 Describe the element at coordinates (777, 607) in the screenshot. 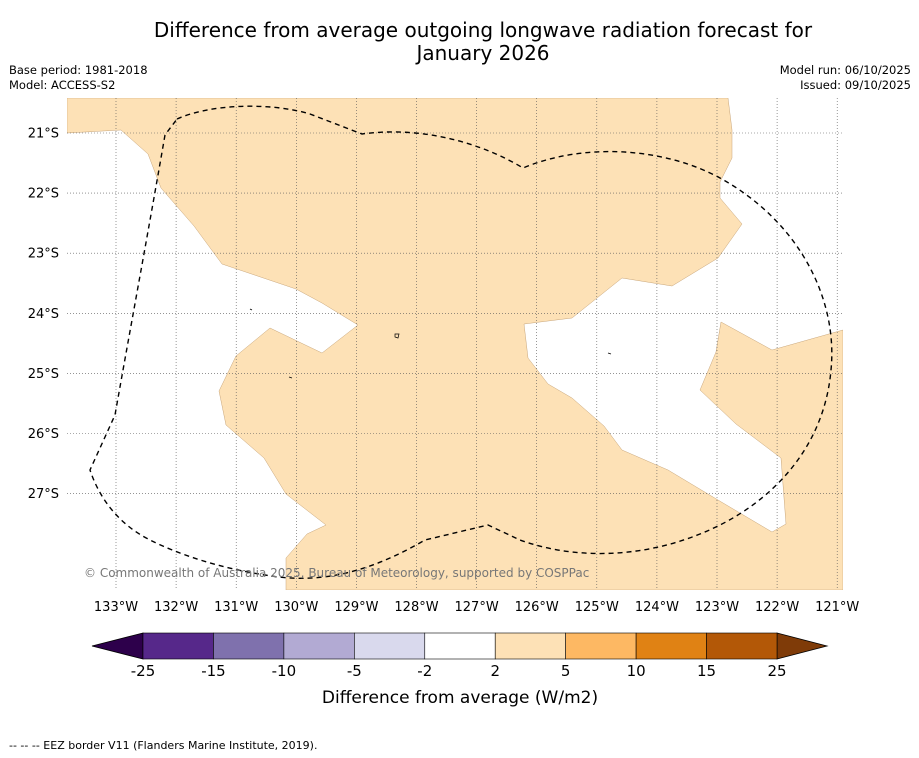

I see `lon-label: 122°W` at that location.